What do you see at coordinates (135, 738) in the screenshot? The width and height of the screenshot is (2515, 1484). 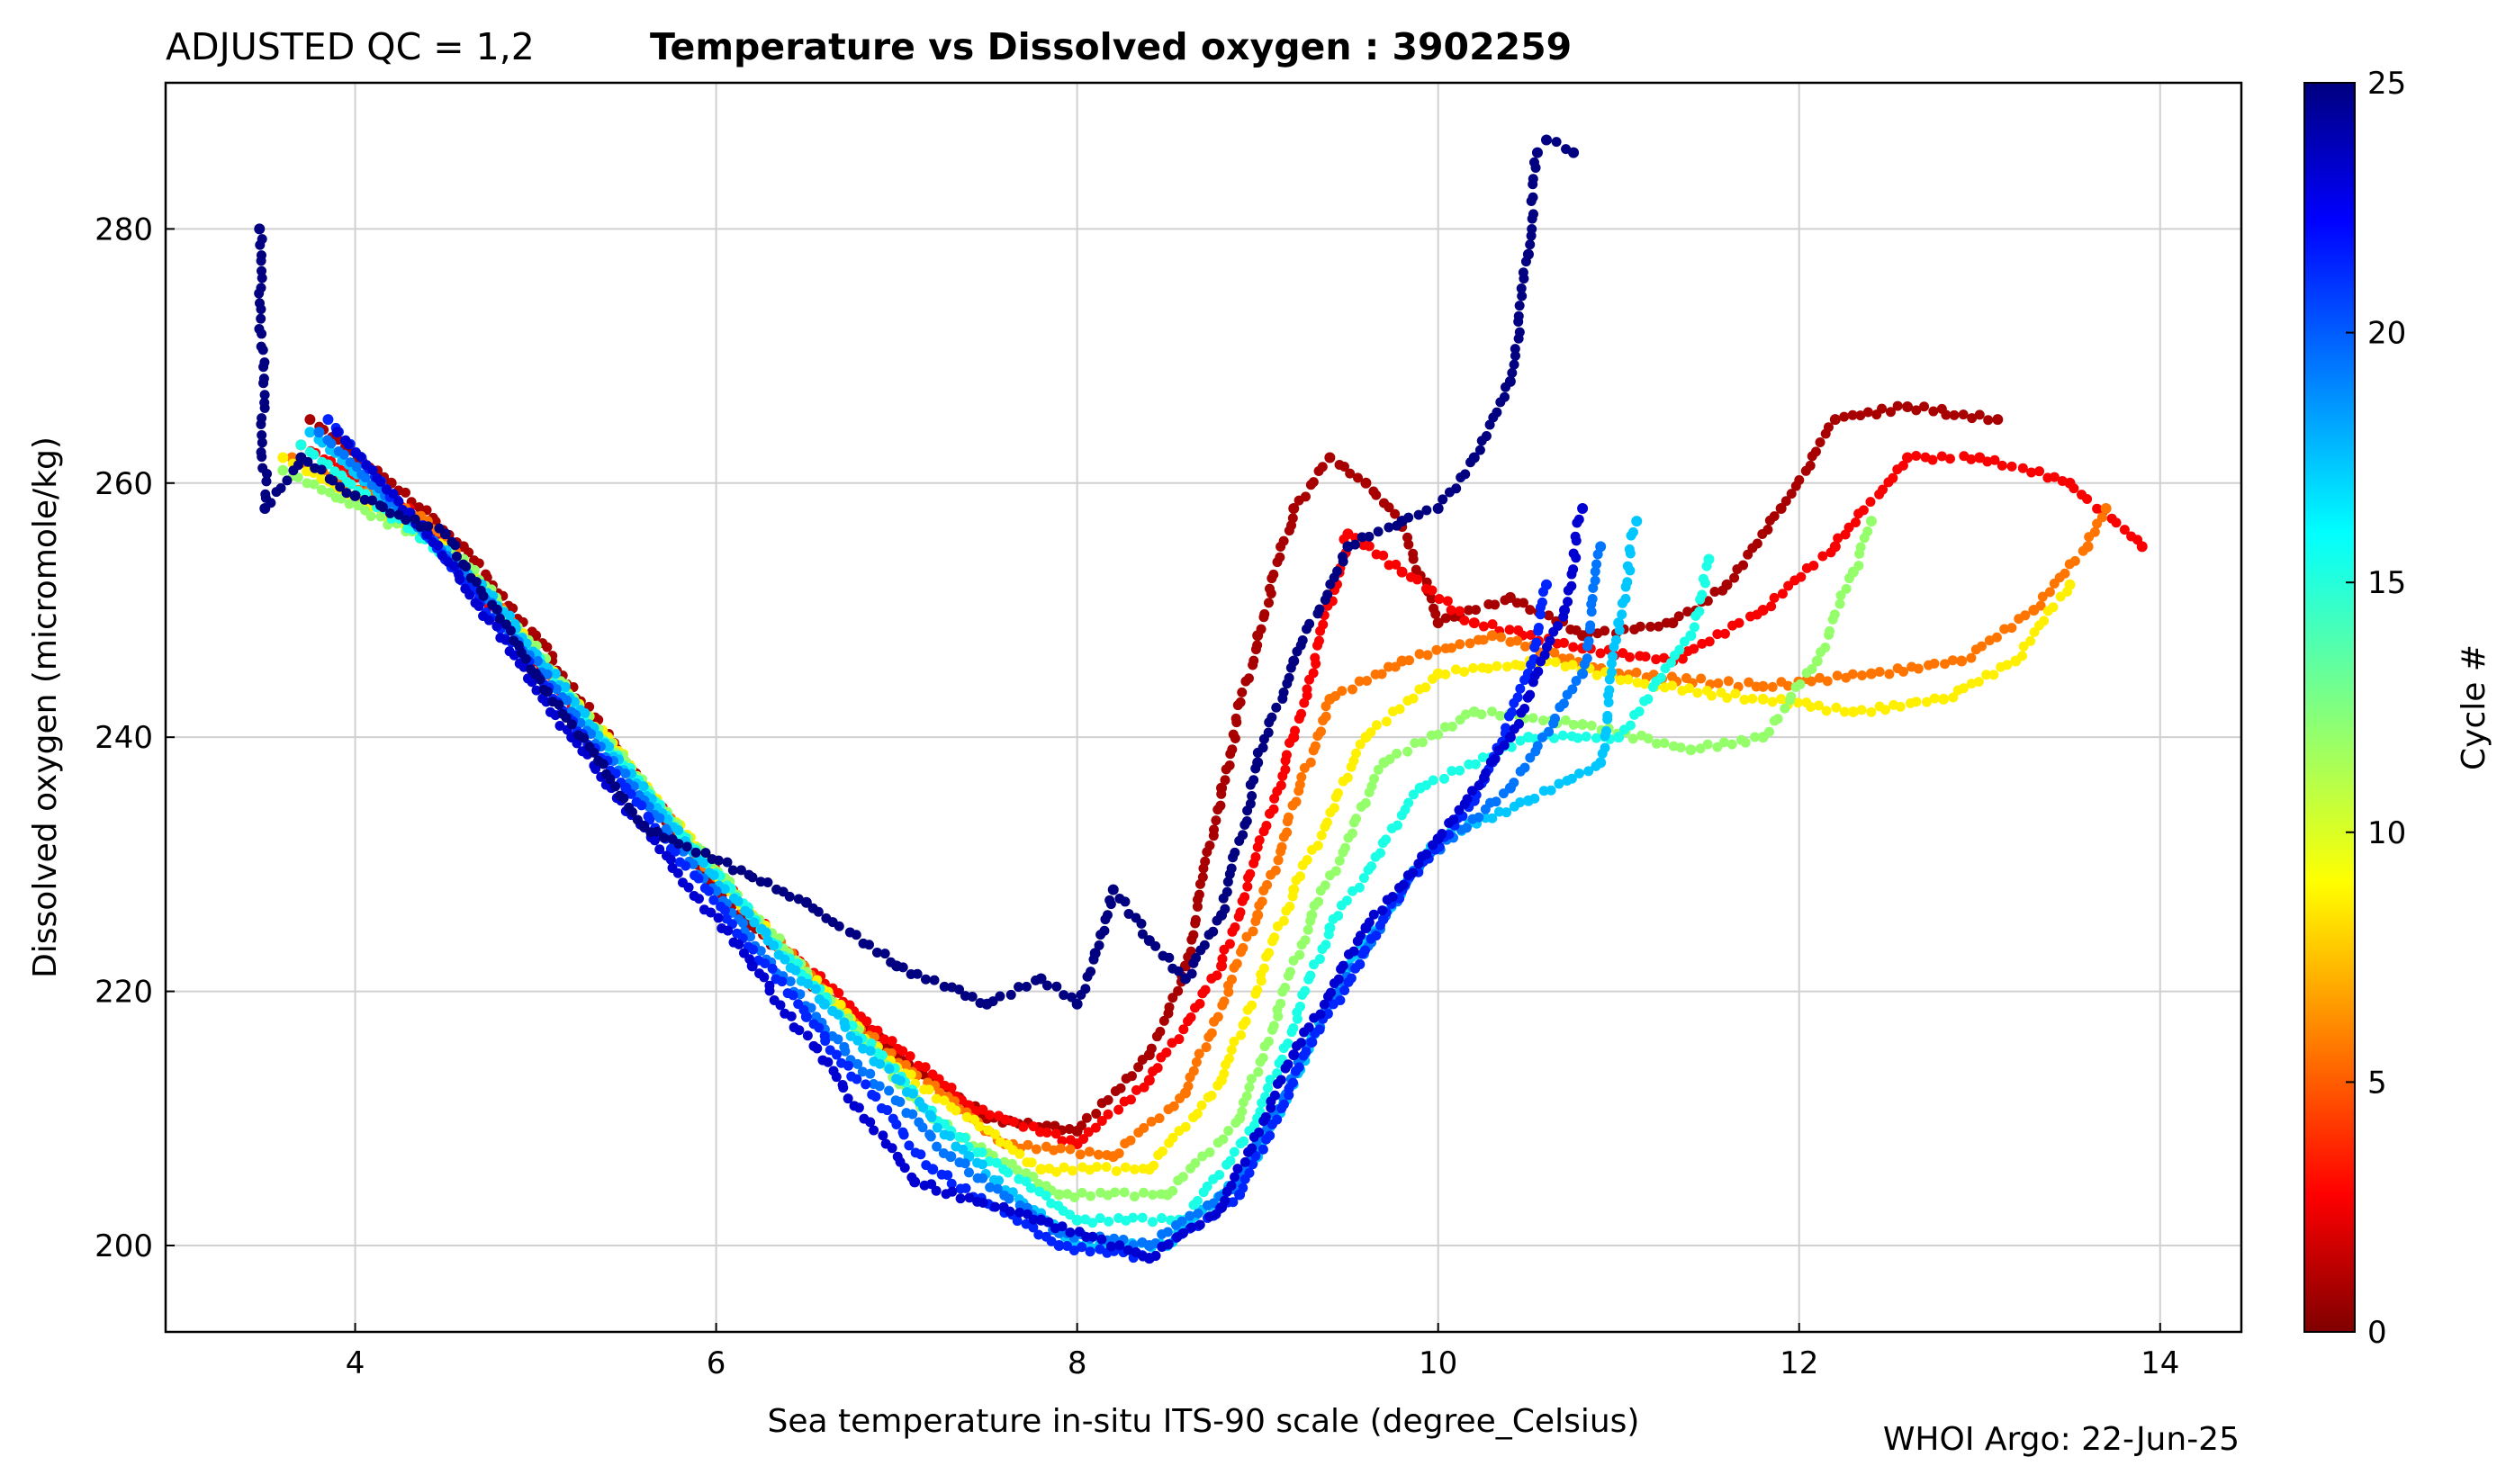 I see `y-axis-ticks: 200 220 240 260 280` at bounding box center [135, 738].